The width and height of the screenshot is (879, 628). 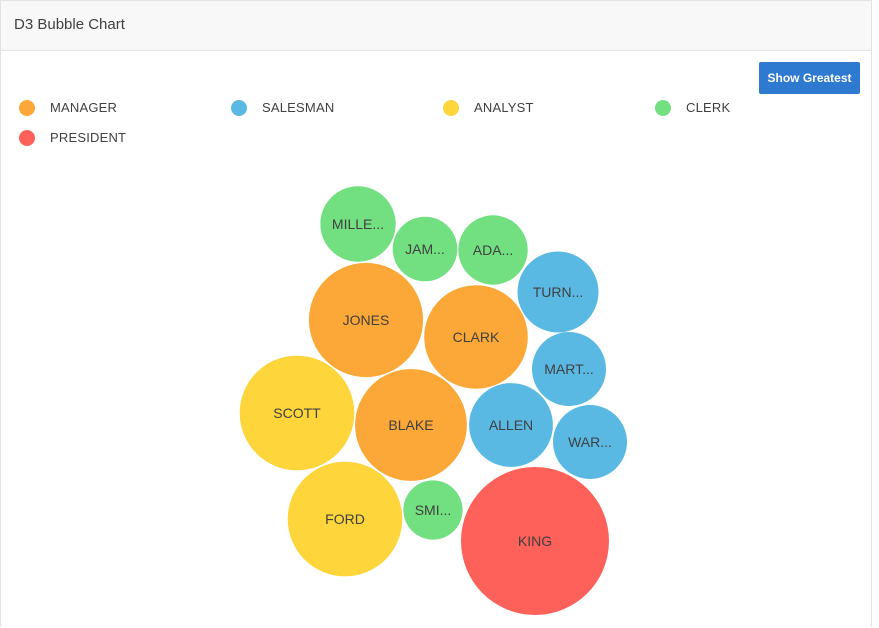 I want to click on bubble-label: JONES, so click(x=366, y=320).